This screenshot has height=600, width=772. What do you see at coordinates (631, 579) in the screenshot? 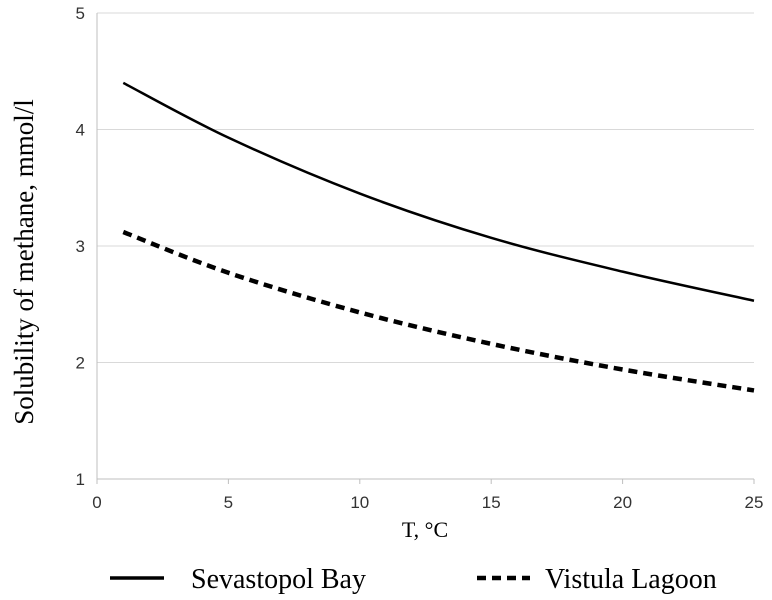
I see `legend-label-vistula-lagoon: Vistula Lagoon` at bounding box center [631, 579].